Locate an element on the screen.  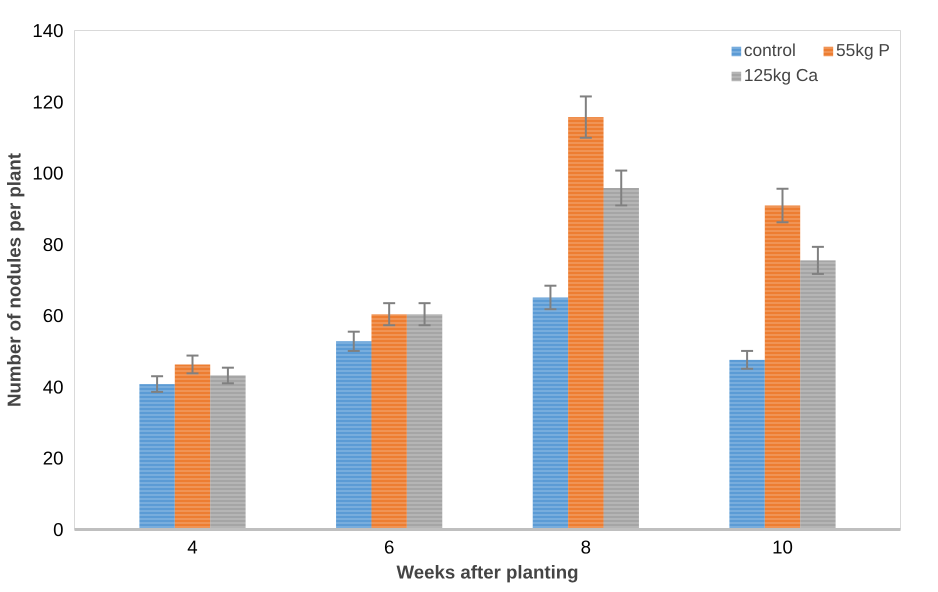
x-tick-label: 10 is located at coordinates (782, 547).